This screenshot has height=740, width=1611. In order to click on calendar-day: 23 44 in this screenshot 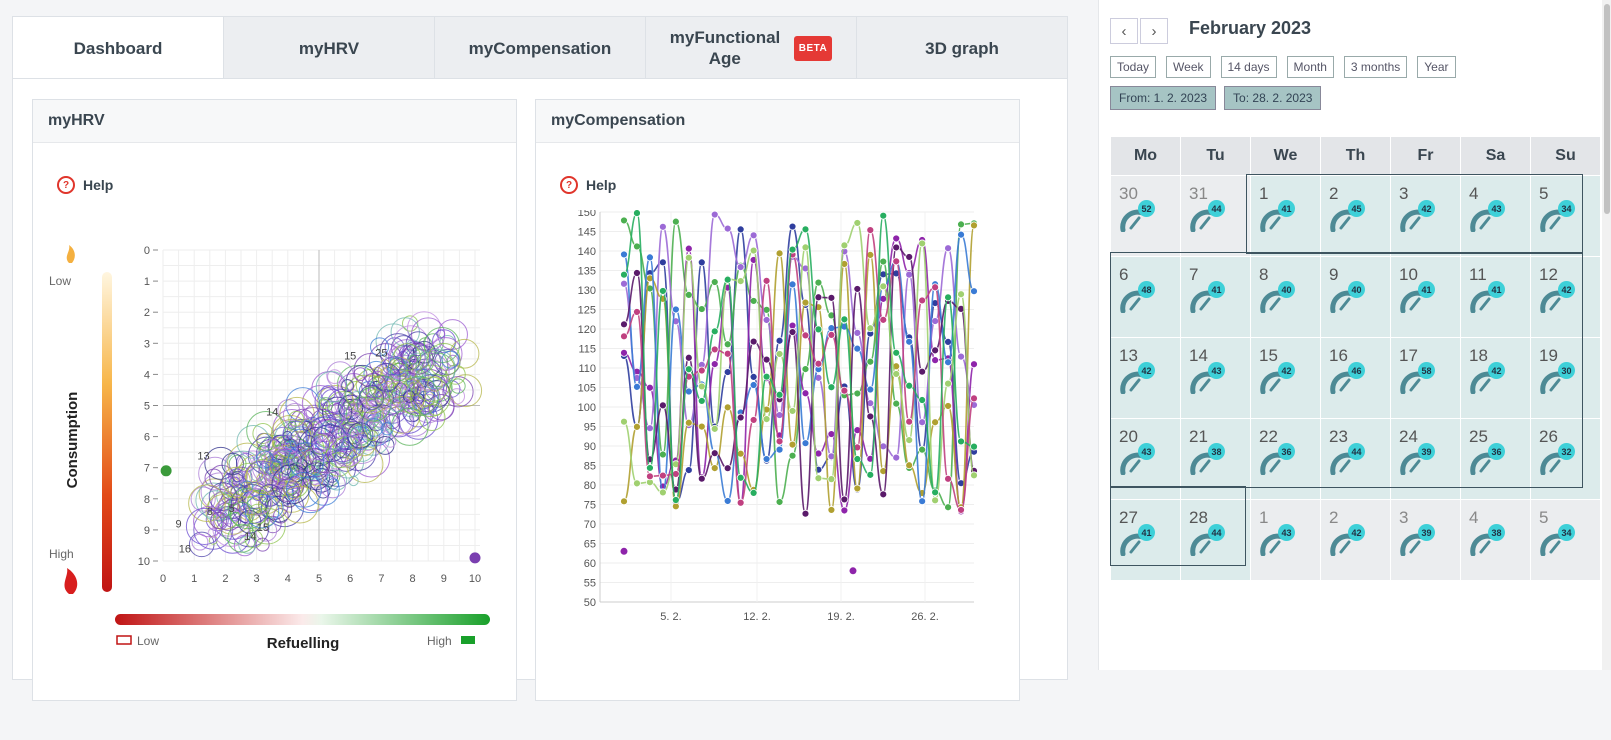, I will do `click(1355, 459)`.